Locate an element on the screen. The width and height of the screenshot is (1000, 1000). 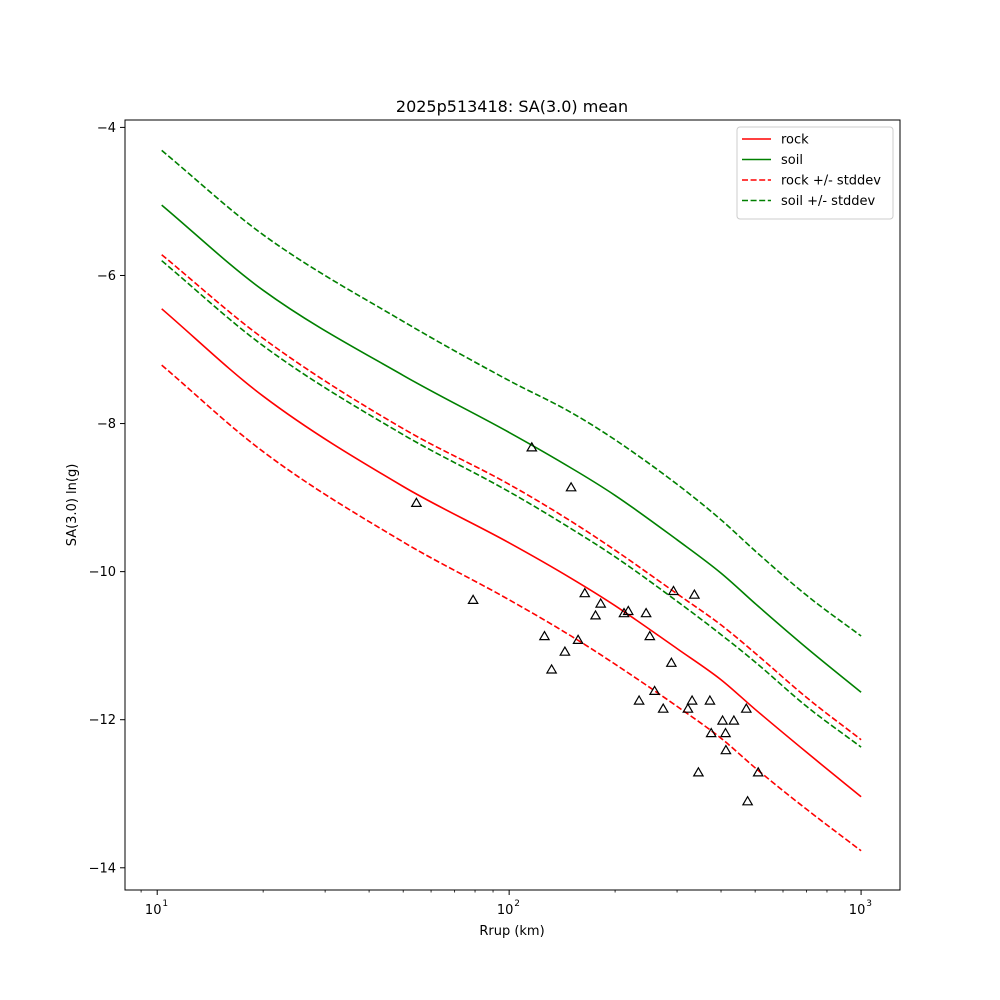
legend-label-0: rock is located at coordinates (795, 140).